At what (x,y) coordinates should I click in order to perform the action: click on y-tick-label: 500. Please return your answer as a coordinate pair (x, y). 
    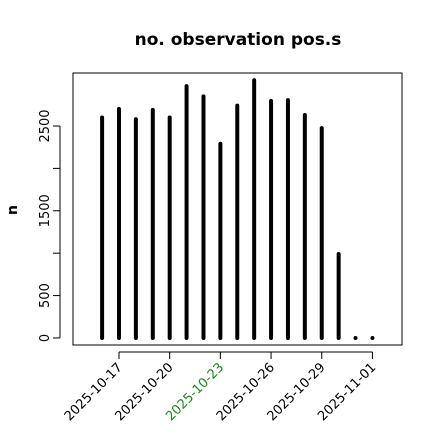
    Looking at the image, I should click on (45, 295).